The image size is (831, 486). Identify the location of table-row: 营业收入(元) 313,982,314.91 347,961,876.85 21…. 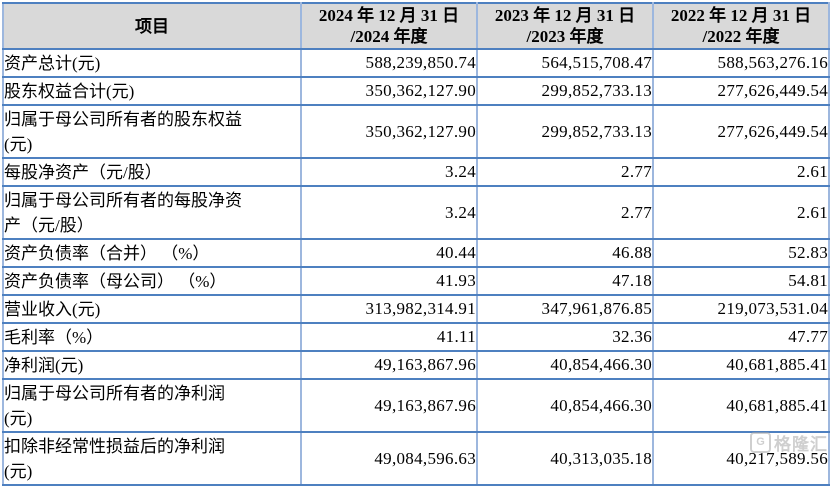
(416, 309).